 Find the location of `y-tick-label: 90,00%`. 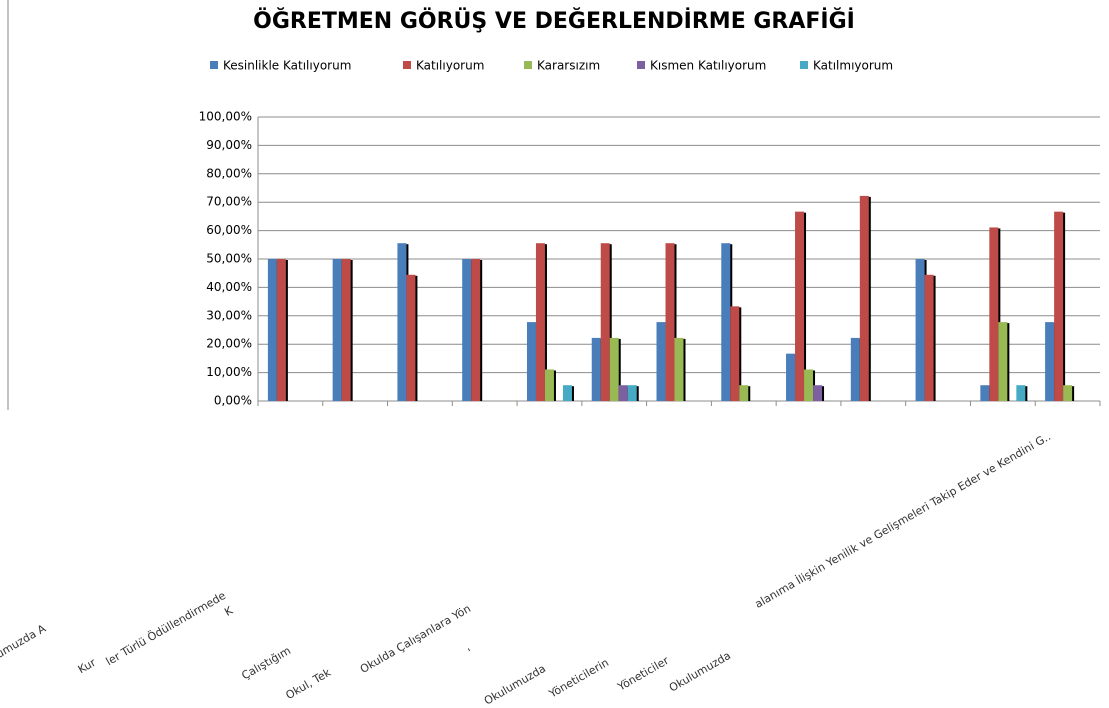

y-tick-label: 90,00% is located at coordinates (229, 145).